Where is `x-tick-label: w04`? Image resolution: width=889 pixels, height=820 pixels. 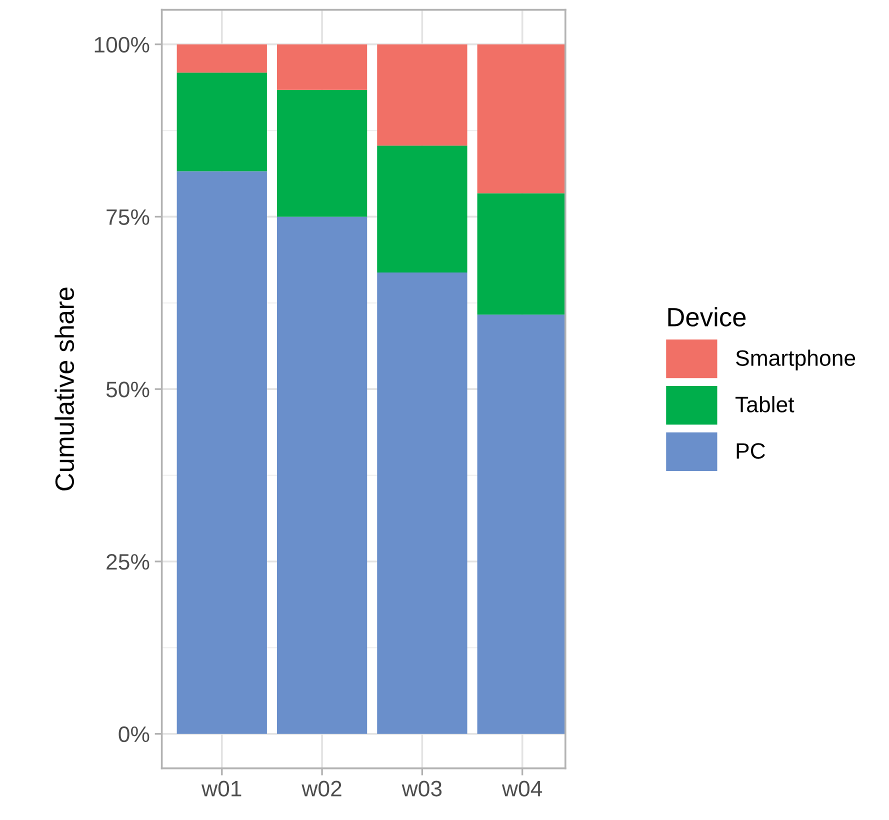 x-tick-label: w04 is located at coordinates (522, 788).